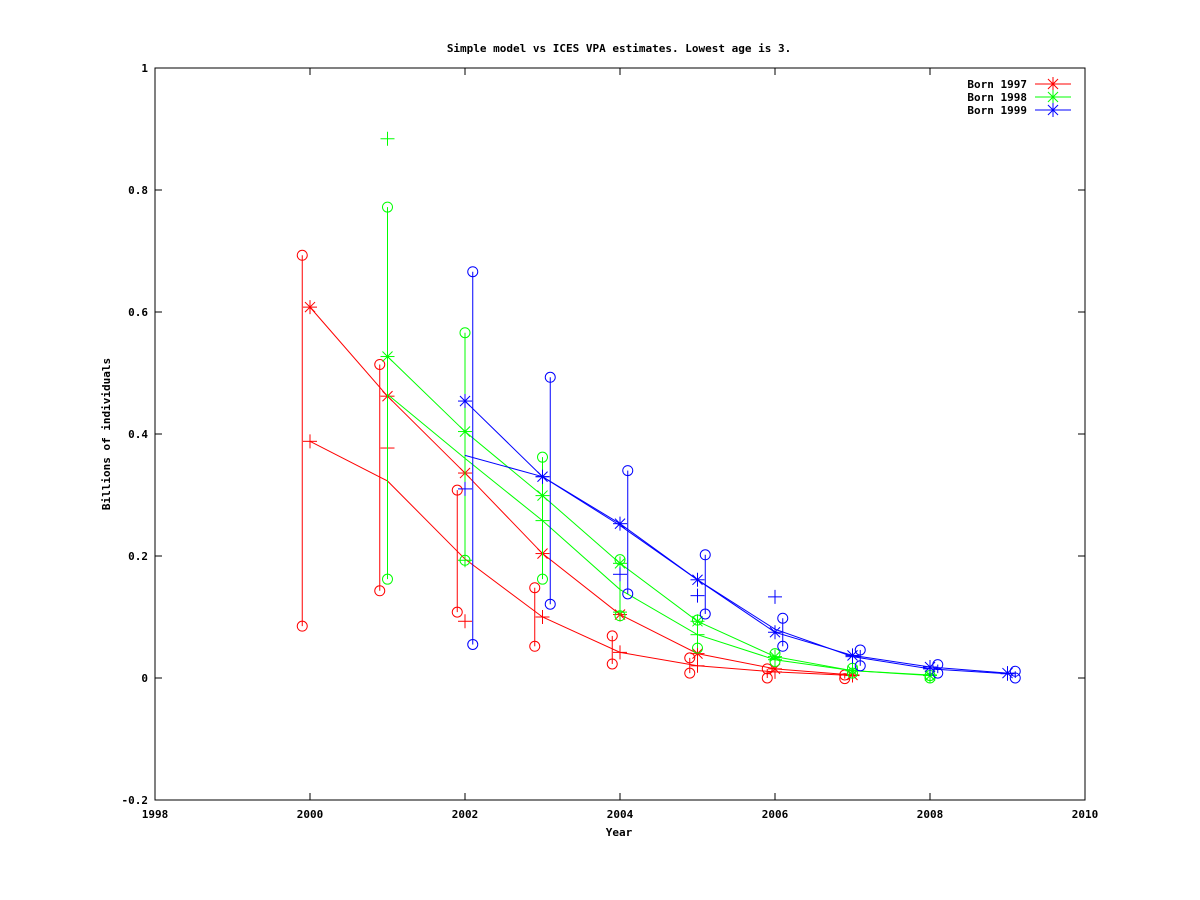  Describe the element at coordinates (138, 434) in the screenshot. I see `y-tick-label: 0.4` at that location.